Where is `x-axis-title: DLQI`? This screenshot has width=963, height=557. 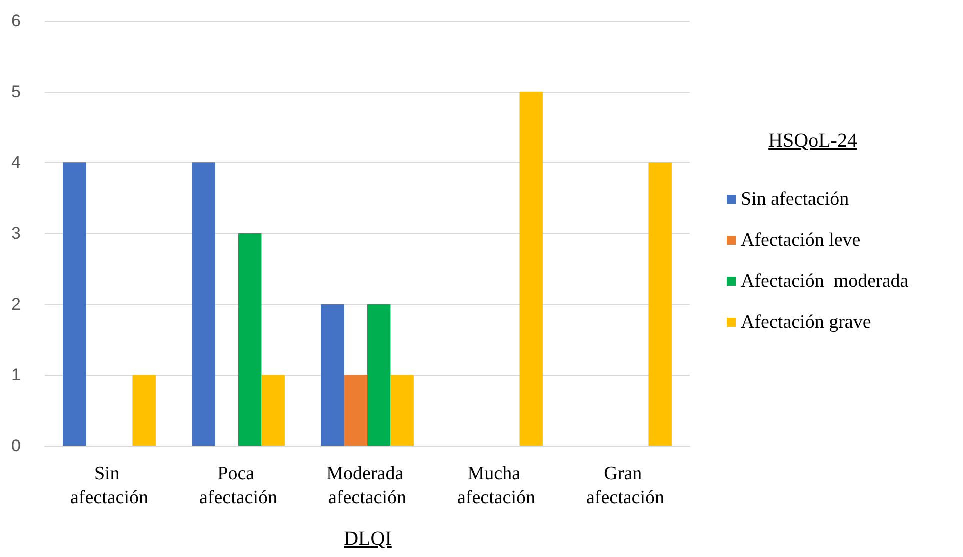 x-axis-title: DLQI is located at coordinates (368, 539).